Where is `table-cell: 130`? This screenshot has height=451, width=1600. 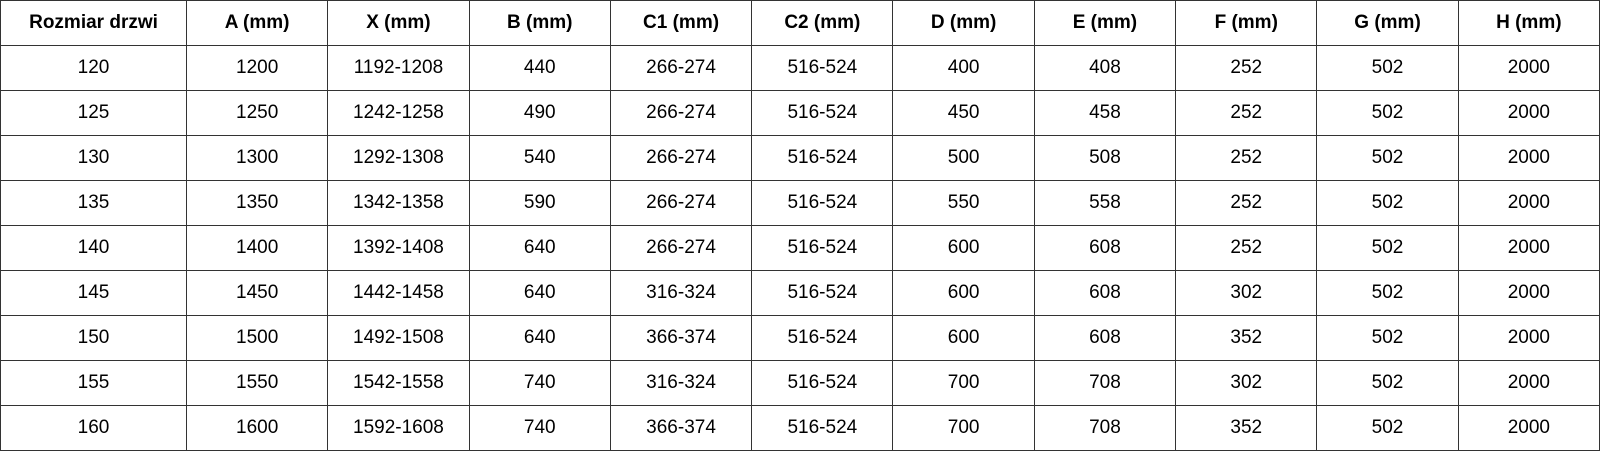
table-cell: 130 is located at coordinates (93, 158).